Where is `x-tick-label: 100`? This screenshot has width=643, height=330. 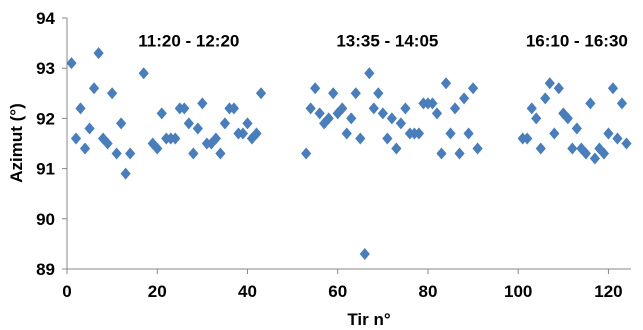 x-tick-label: 100 is located at coordinates (518, 291).